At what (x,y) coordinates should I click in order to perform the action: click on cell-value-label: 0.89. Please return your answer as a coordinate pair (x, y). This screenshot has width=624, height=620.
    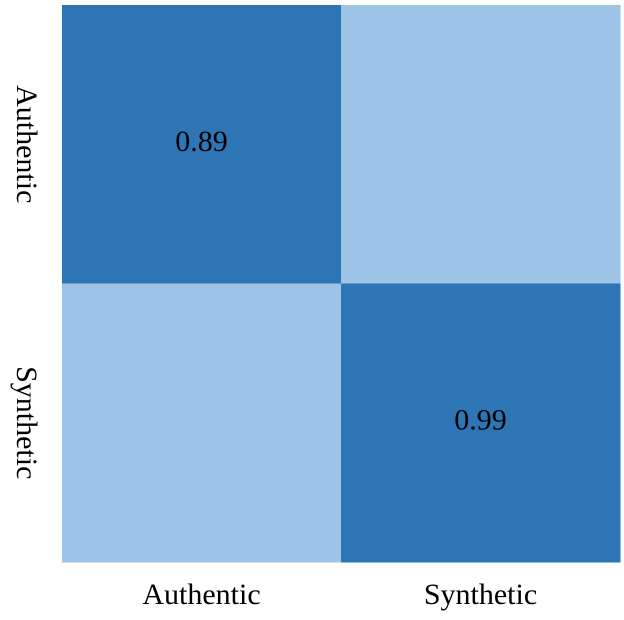
    Looking at the image, I should click on (201, 141).